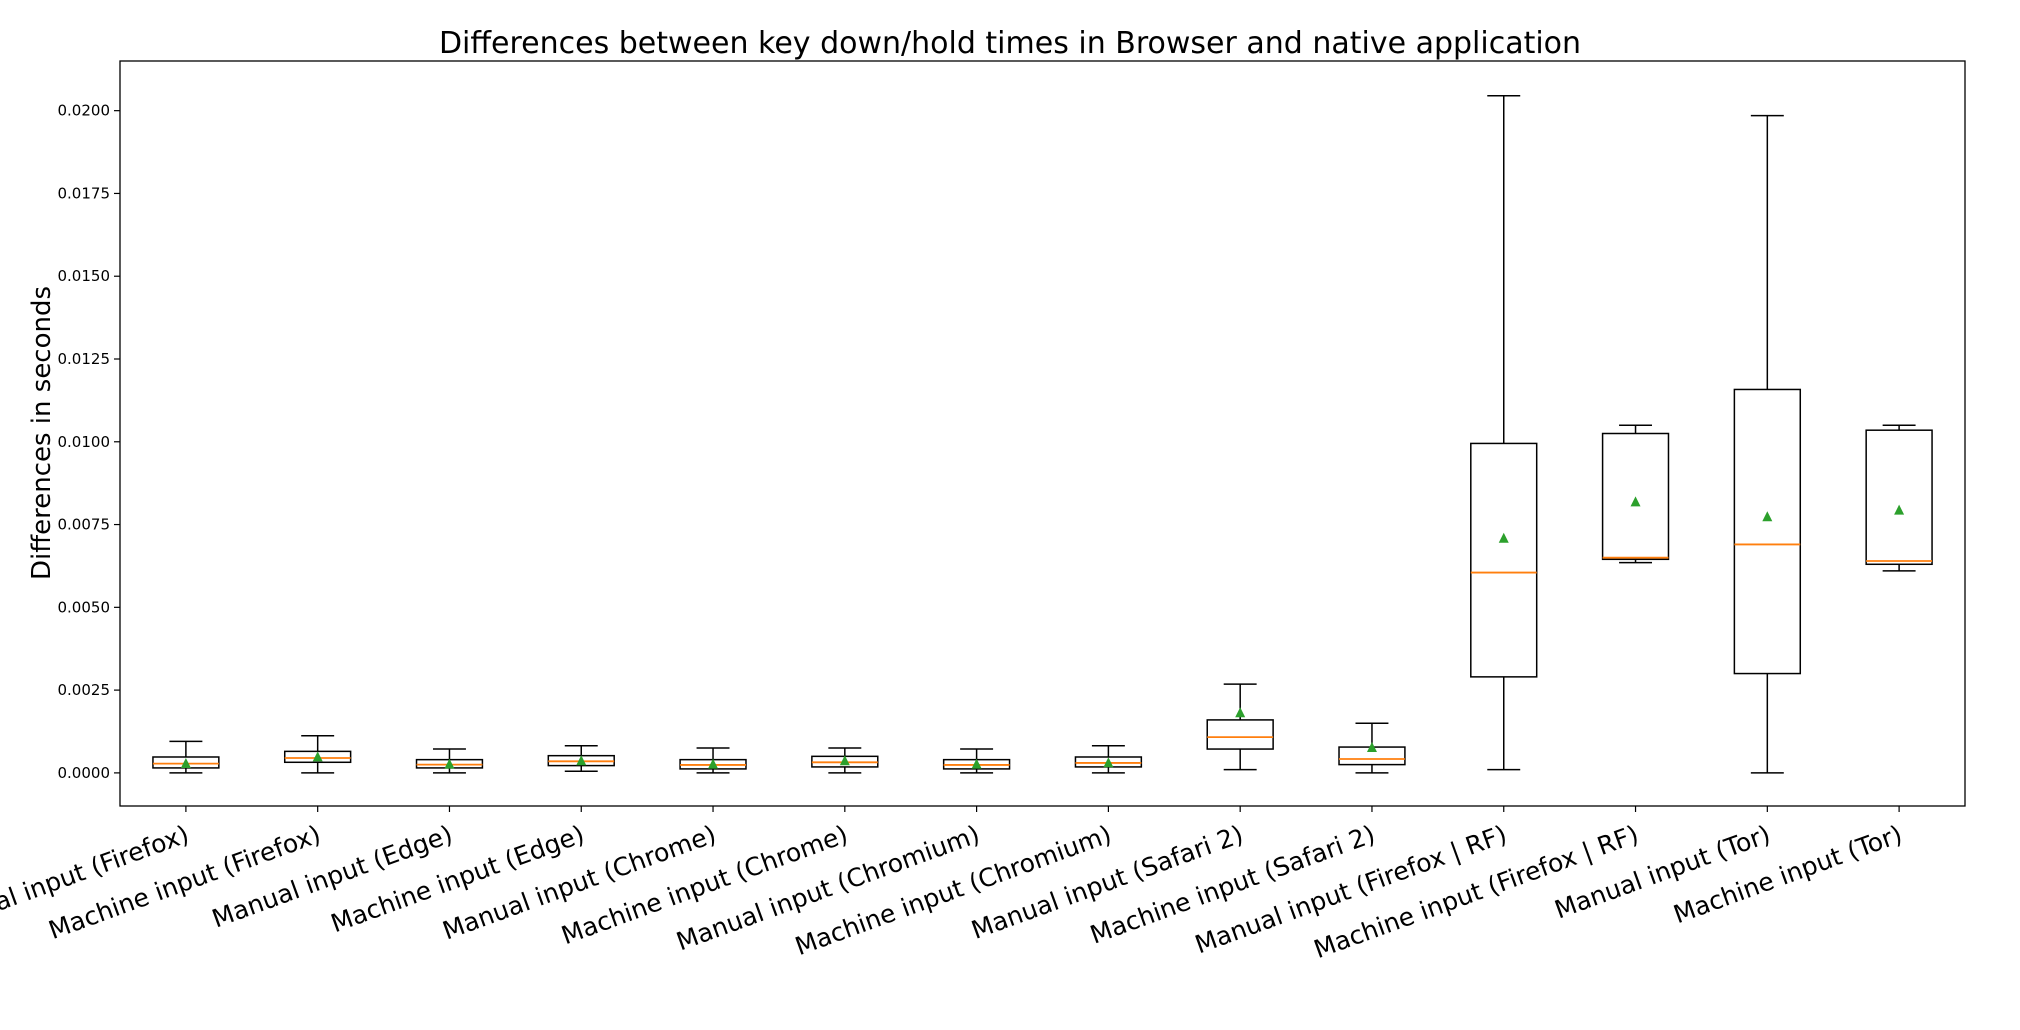 This screenshot has height=1030, width=2020. Describe the element at coordinates (84, 442) in the screenshot. I see `y-tick-label: 0.0100` at that location.